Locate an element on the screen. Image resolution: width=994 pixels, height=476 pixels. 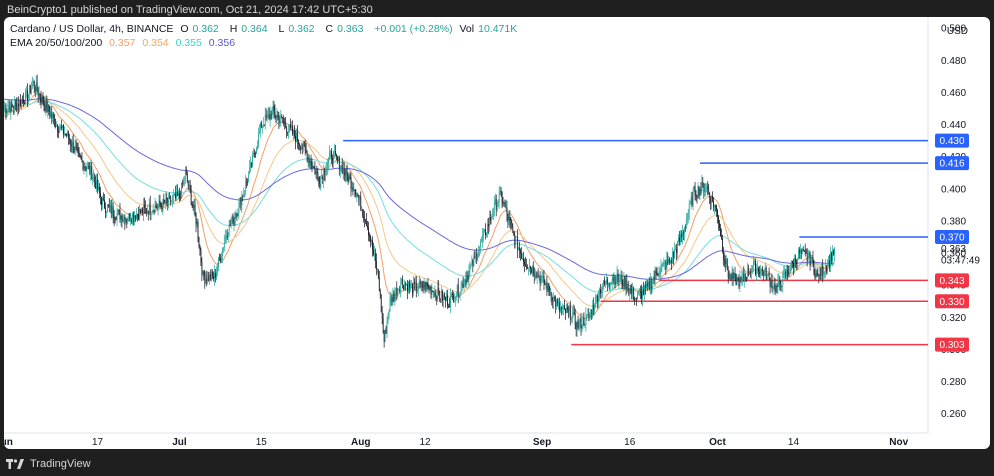
support-level-tag is located at coordinates (952, 344).